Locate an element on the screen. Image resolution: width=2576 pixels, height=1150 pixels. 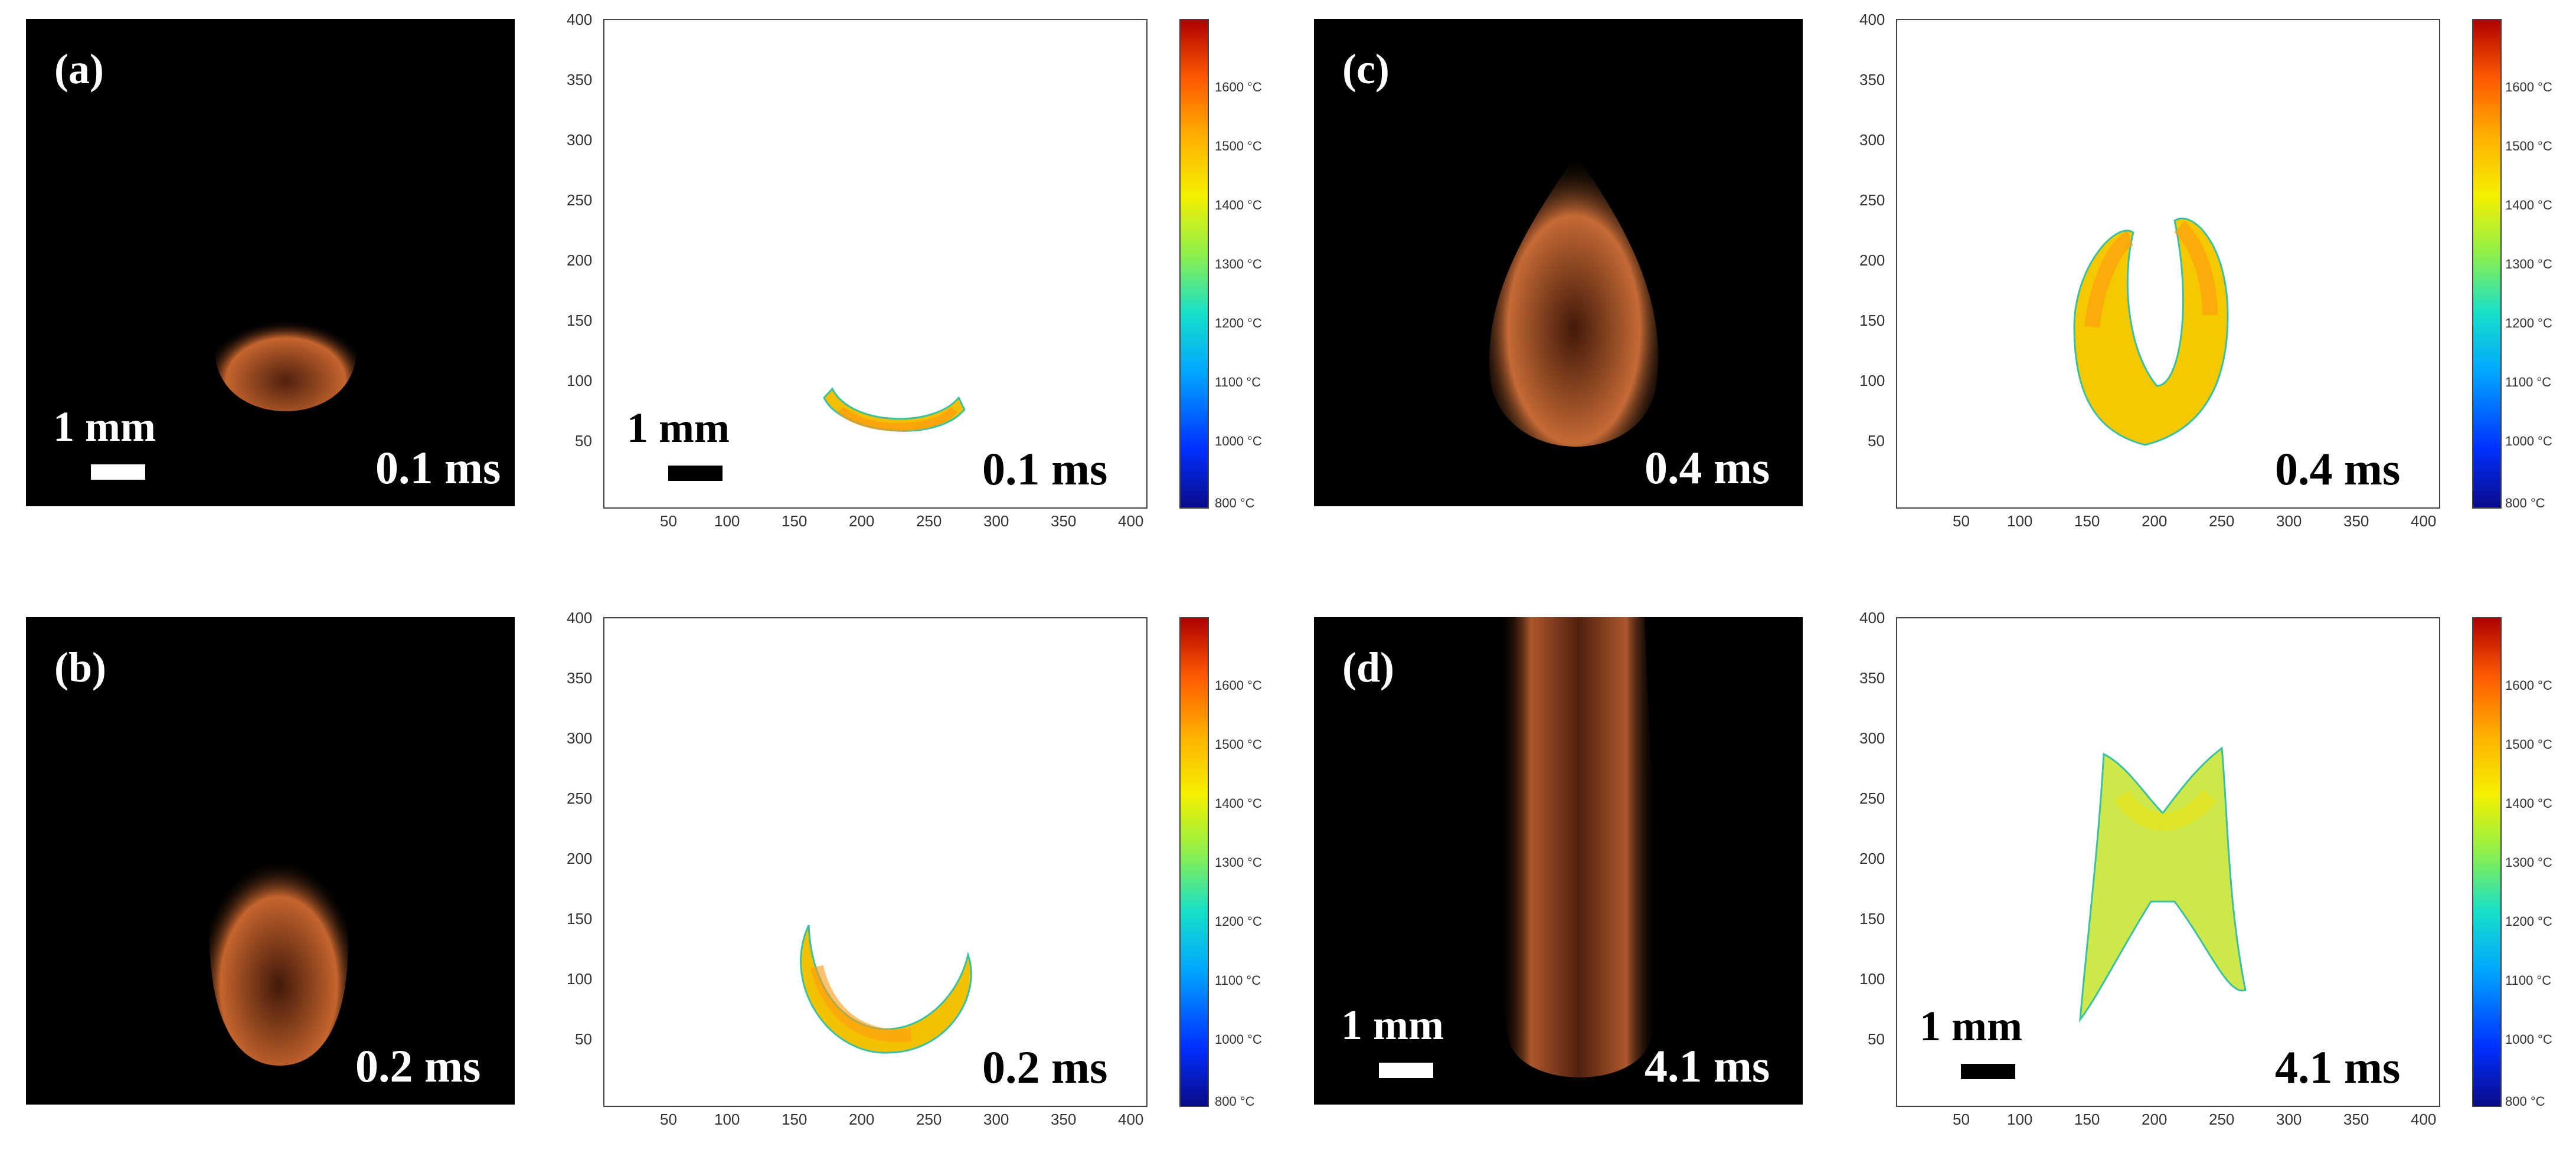
time-label-a: 0.1 ms is located at coordinates (438, 467).